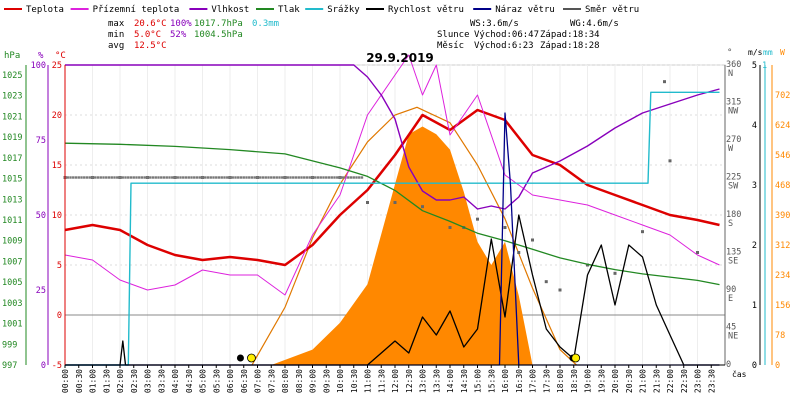 This screenshot has height=400, width=800. What do you see at coordinates (289, 10) in the screenshot?
I see `legend-entry: Tlak` at bounding box center [289, 10].